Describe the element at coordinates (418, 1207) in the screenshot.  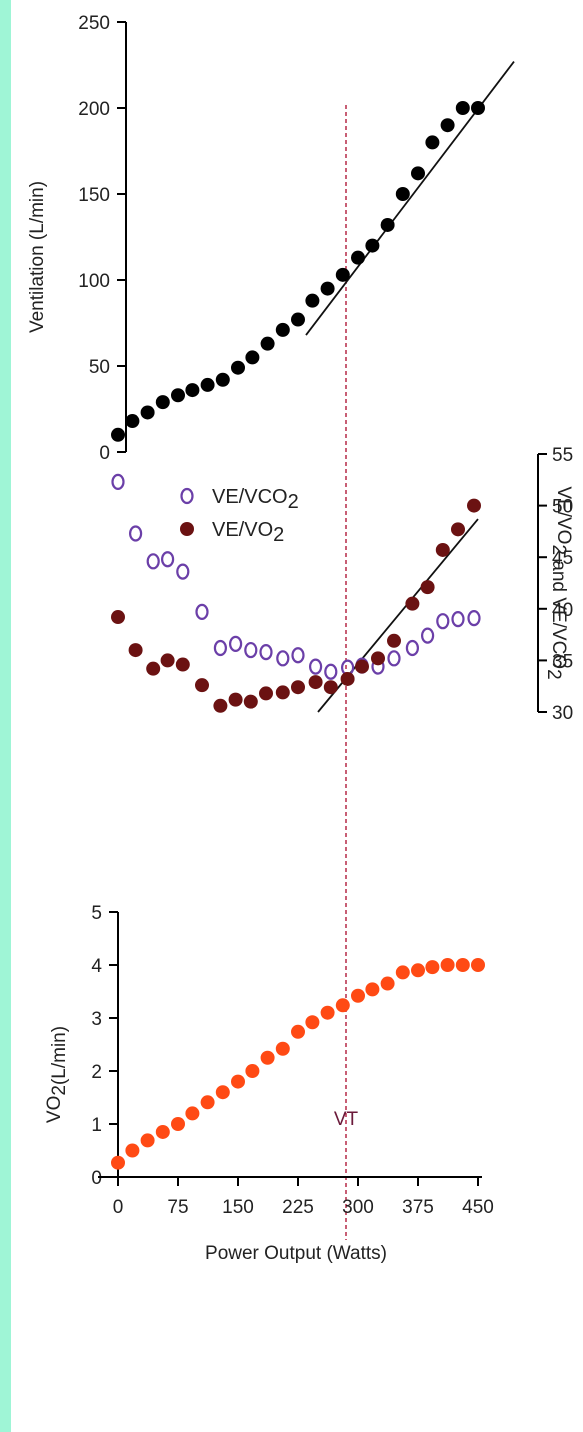
I see `x-tick-label: 375` at that location.